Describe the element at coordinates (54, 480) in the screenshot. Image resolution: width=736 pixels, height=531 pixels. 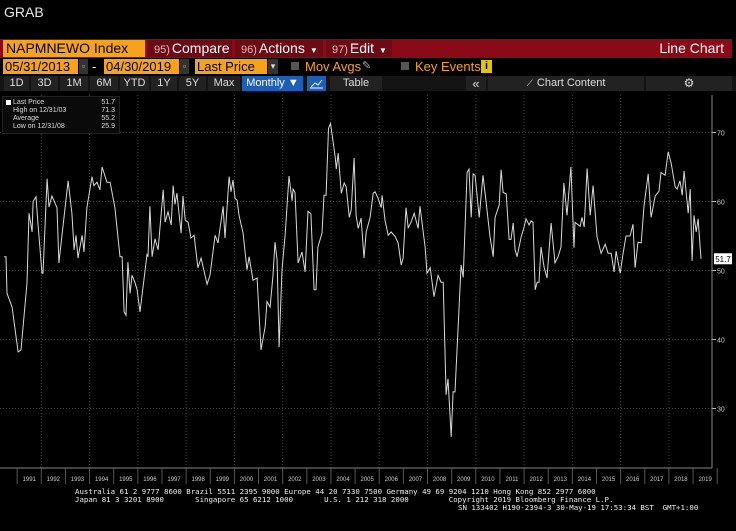
I see `x-tick-label: 1992` at that location.